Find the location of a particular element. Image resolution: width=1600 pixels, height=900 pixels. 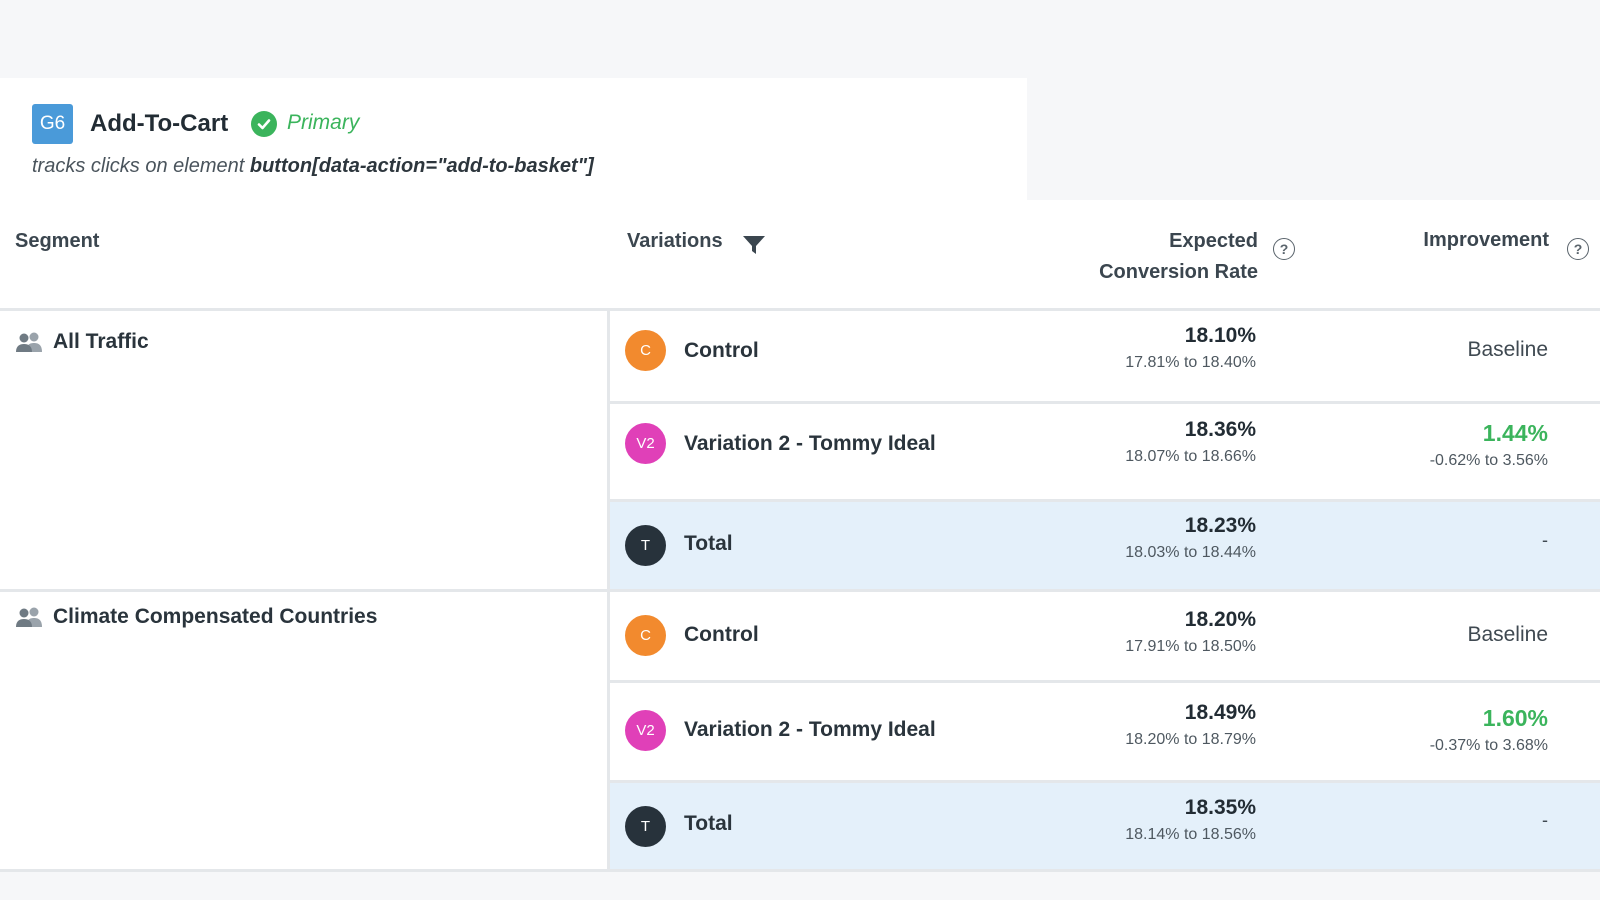

conversion-rate-range: 17.91% to 18.50% is located at coordinates (1190, 646).